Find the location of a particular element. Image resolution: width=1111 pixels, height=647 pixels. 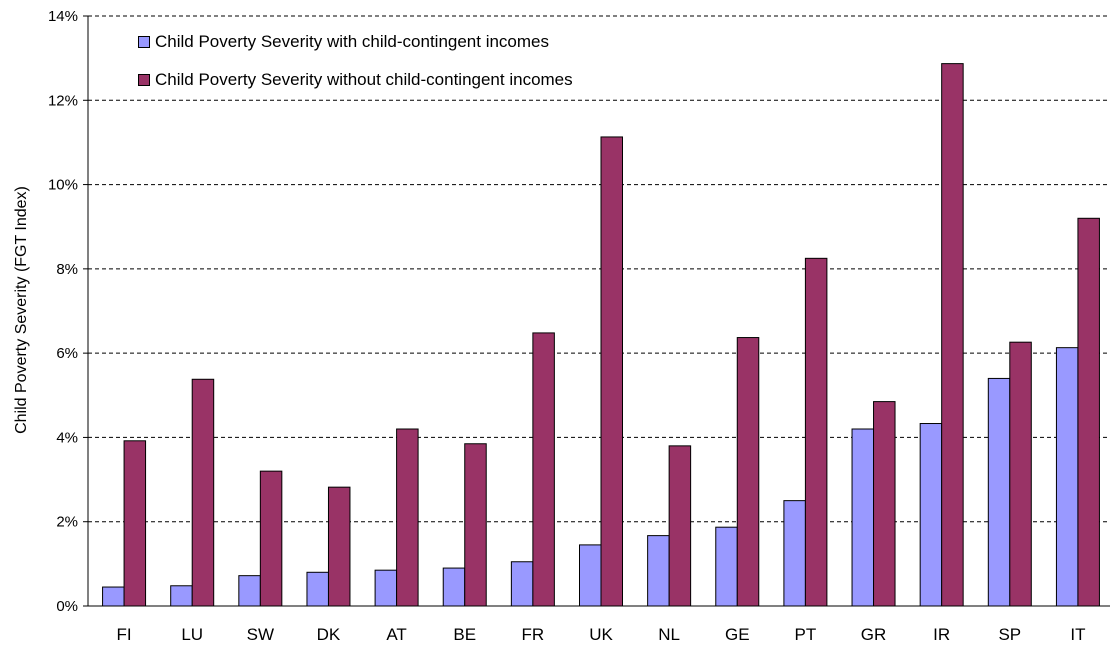

bar-without-pt is located at coordinates (816, 432).